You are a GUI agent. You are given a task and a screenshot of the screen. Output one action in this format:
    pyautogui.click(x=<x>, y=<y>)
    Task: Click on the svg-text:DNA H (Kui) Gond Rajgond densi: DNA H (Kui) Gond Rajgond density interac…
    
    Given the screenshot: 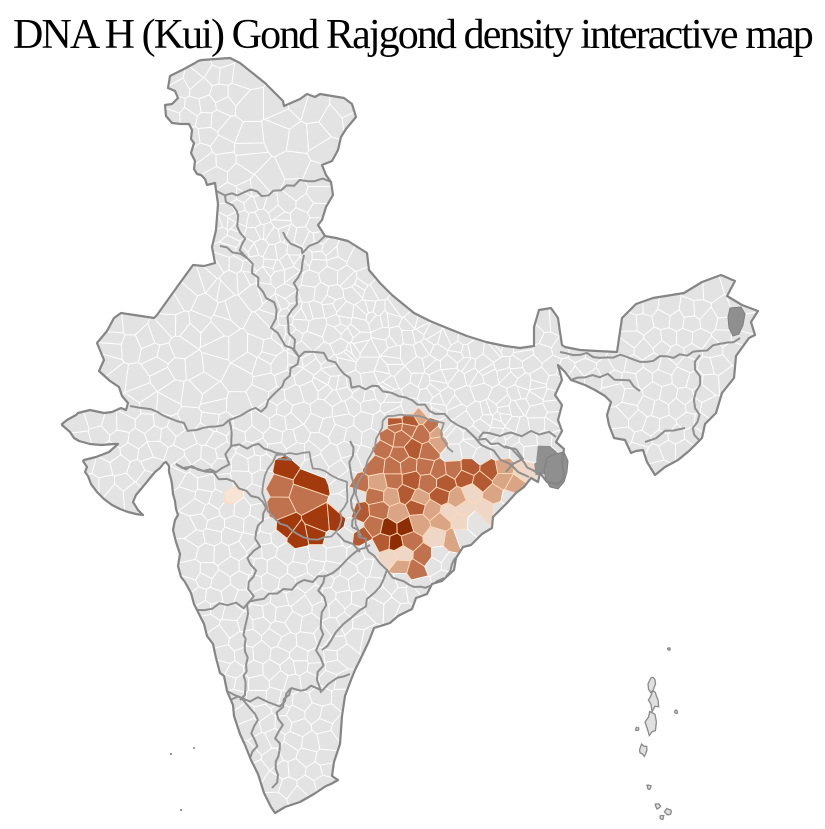 What is the action you would take?
    pyautogui.click(x=413, y=35)
    